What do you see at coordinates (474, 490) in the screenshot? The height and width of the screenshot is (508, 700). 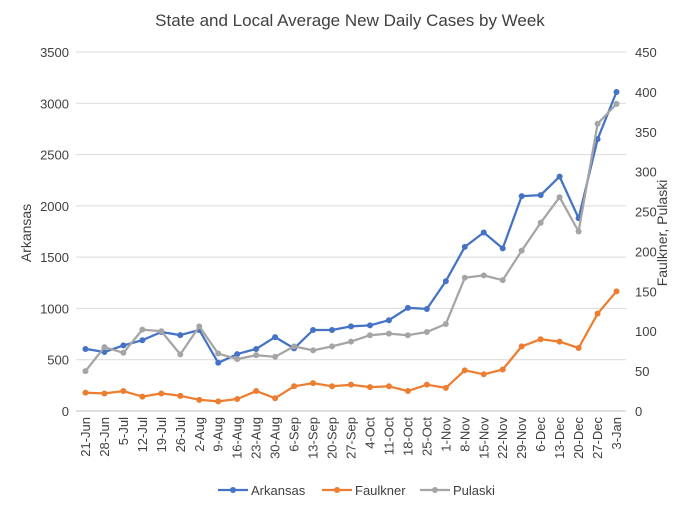 I see `legend-label: Pulaski` at bounding box center [474, 490].